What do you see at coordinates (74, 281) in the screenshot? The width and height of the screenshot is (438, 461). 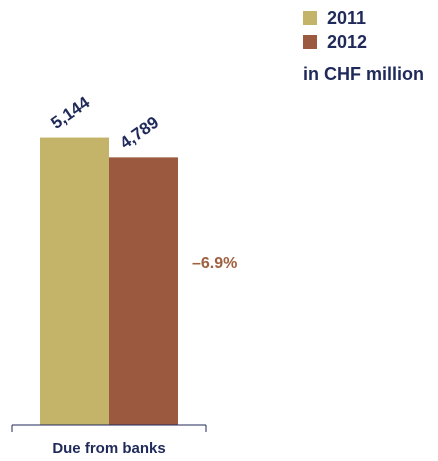 I see `bar-2011` at bounding box center [74, 281].